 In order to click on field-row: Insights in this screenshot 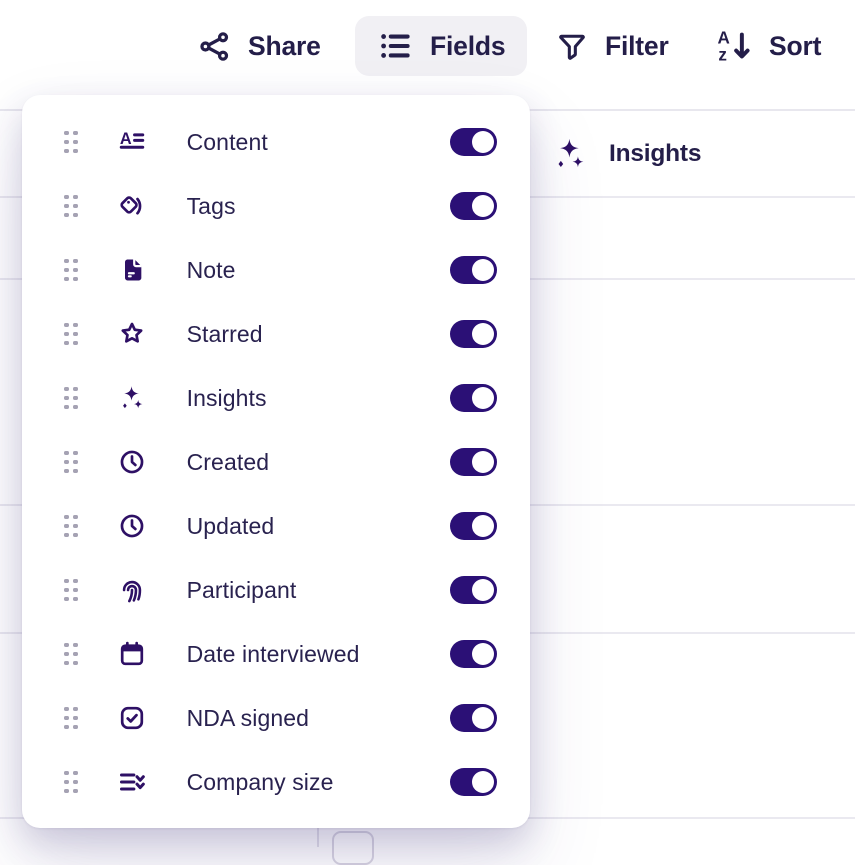, I will do `click(276, 398)`.